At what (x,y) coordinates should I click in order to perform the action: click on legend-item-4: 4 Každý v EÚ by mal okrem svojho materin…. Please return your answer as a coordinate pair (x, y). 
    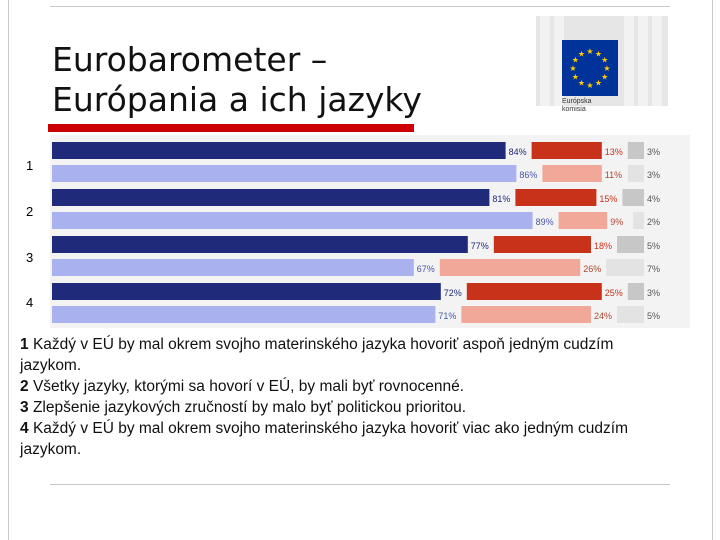
    Looking at the image, I should click on (324, 439).